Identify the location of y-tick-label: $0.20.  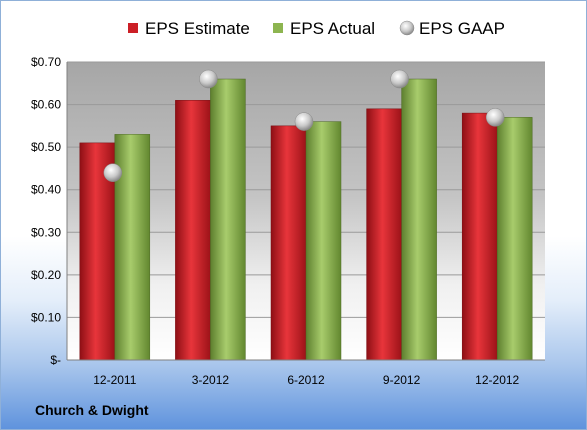
(46, 275).